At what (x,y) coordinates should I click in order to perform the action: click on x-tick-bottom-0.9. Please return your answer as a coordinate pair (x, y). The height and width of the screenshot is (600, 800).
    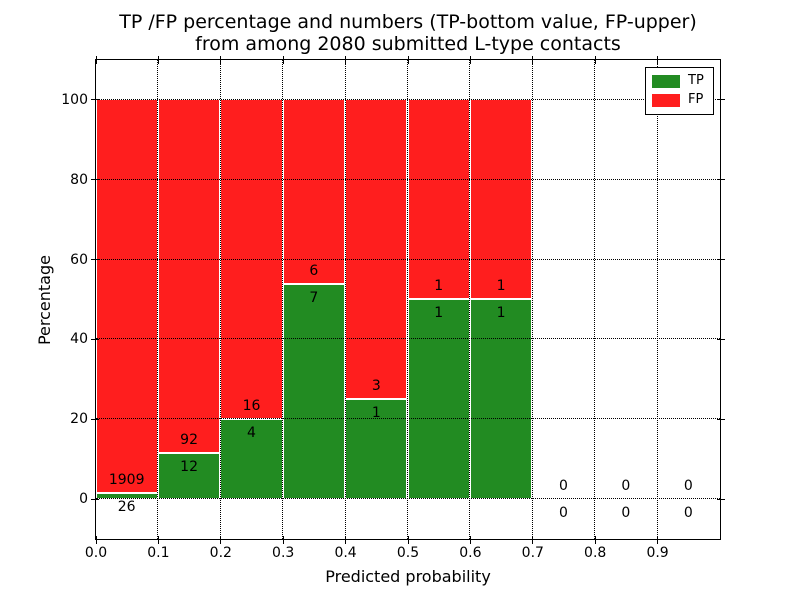
    Looking at the image, I should click on (658, 539).